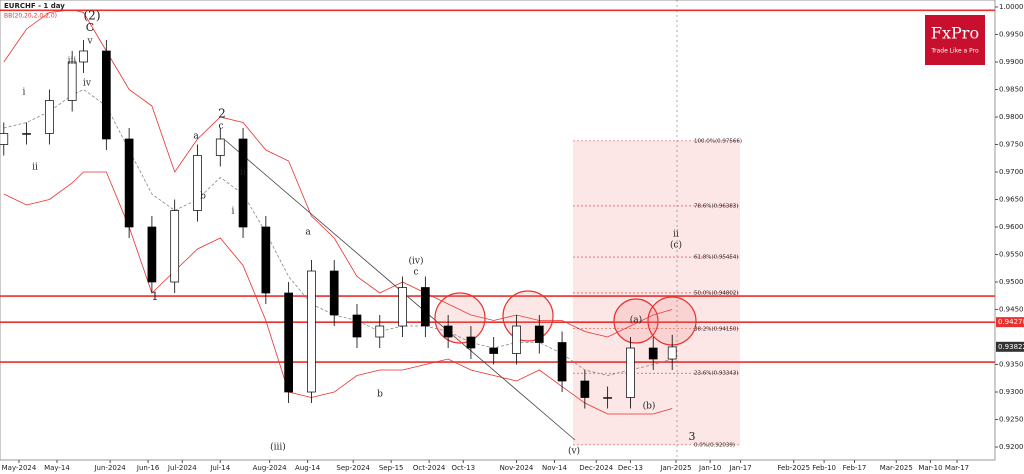  What do you see at coordinates (574, 451) in the screenshot?
I see `wave-label: (v)` at bounding box center [574, 451].